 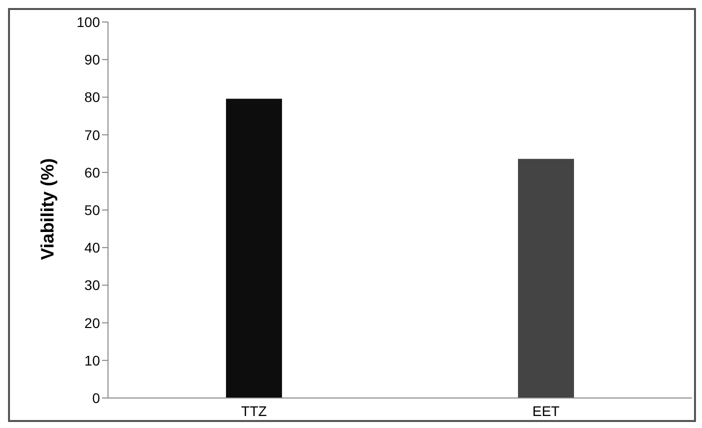 What do you see at coordinates (92, 360) in the screenshot?
I see `y-tick-label: 10` at bounding box center [92, 360].